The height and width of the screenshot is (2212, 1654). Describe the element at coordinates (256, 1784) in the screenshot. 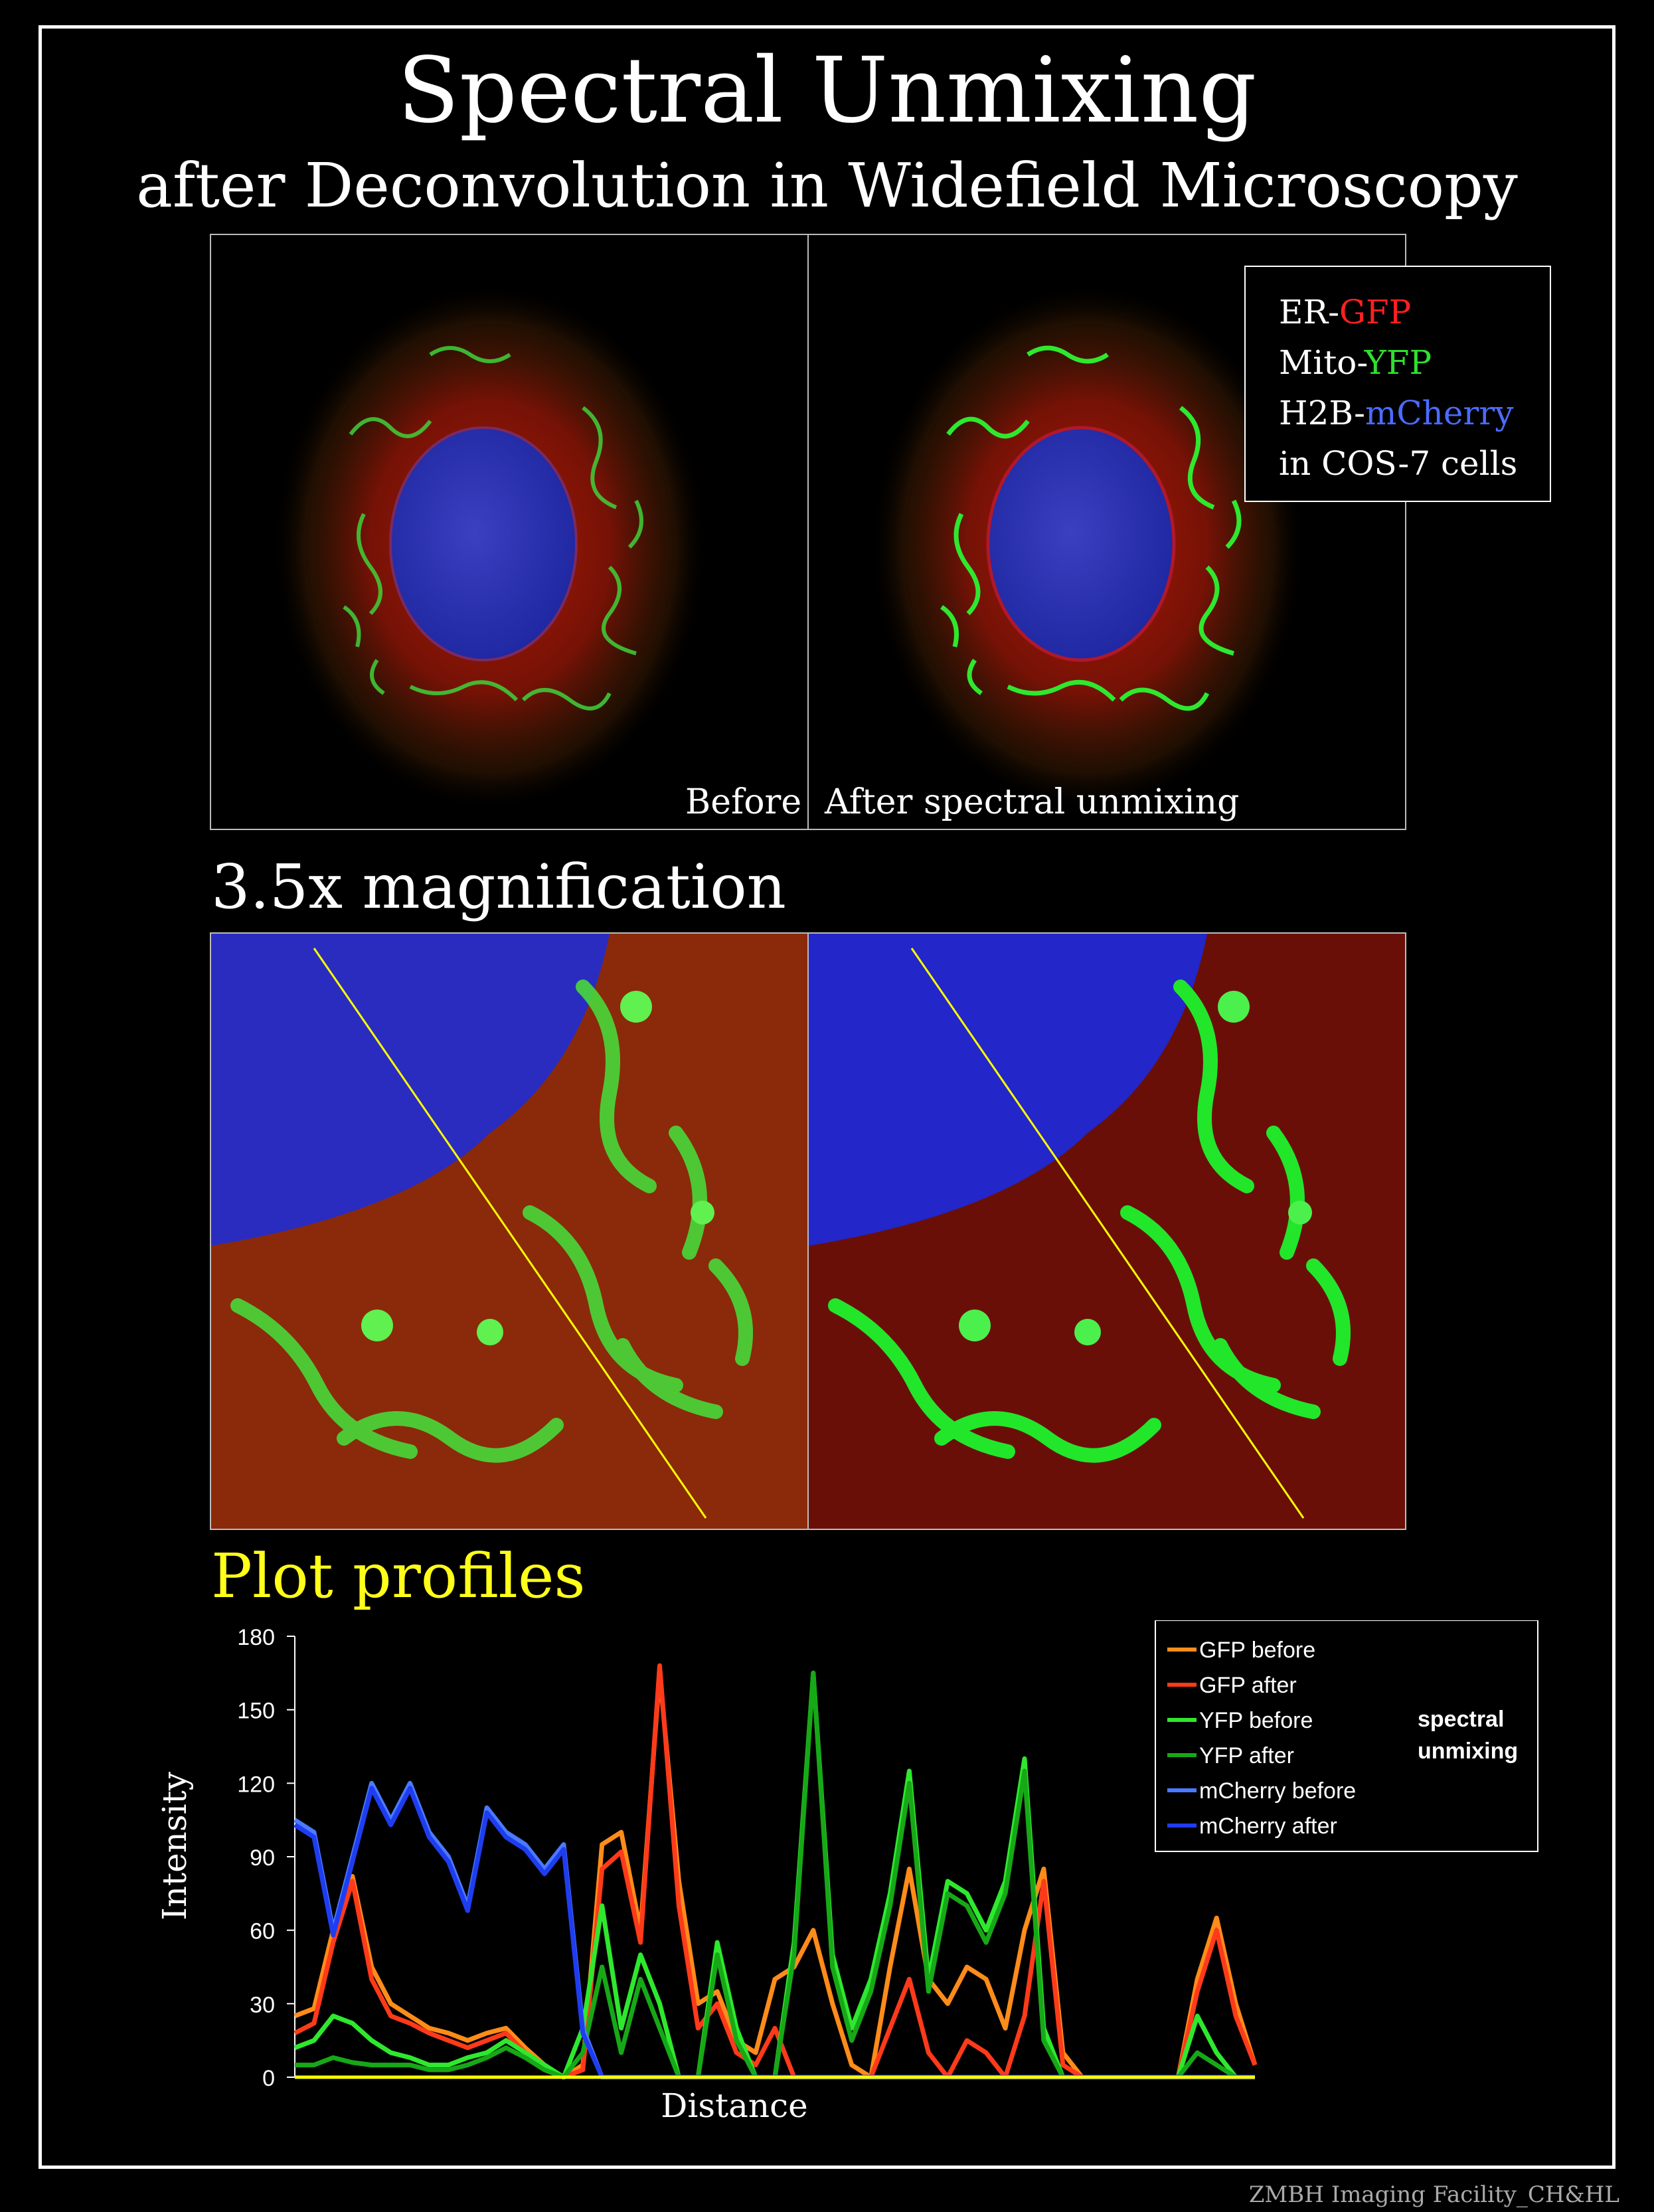

I see `y-tick-label: 120` at that location.